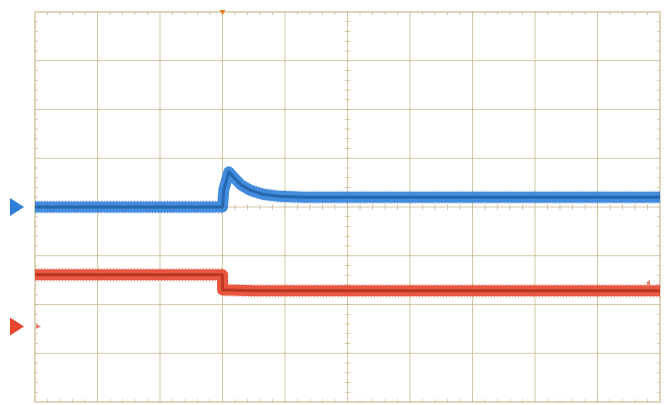 The image size is (672, 405). What do you see at coordinates (648, 282) in the screenshot?
I see `channel-2-trigger-level-tick` at bounding box center [648, 282].